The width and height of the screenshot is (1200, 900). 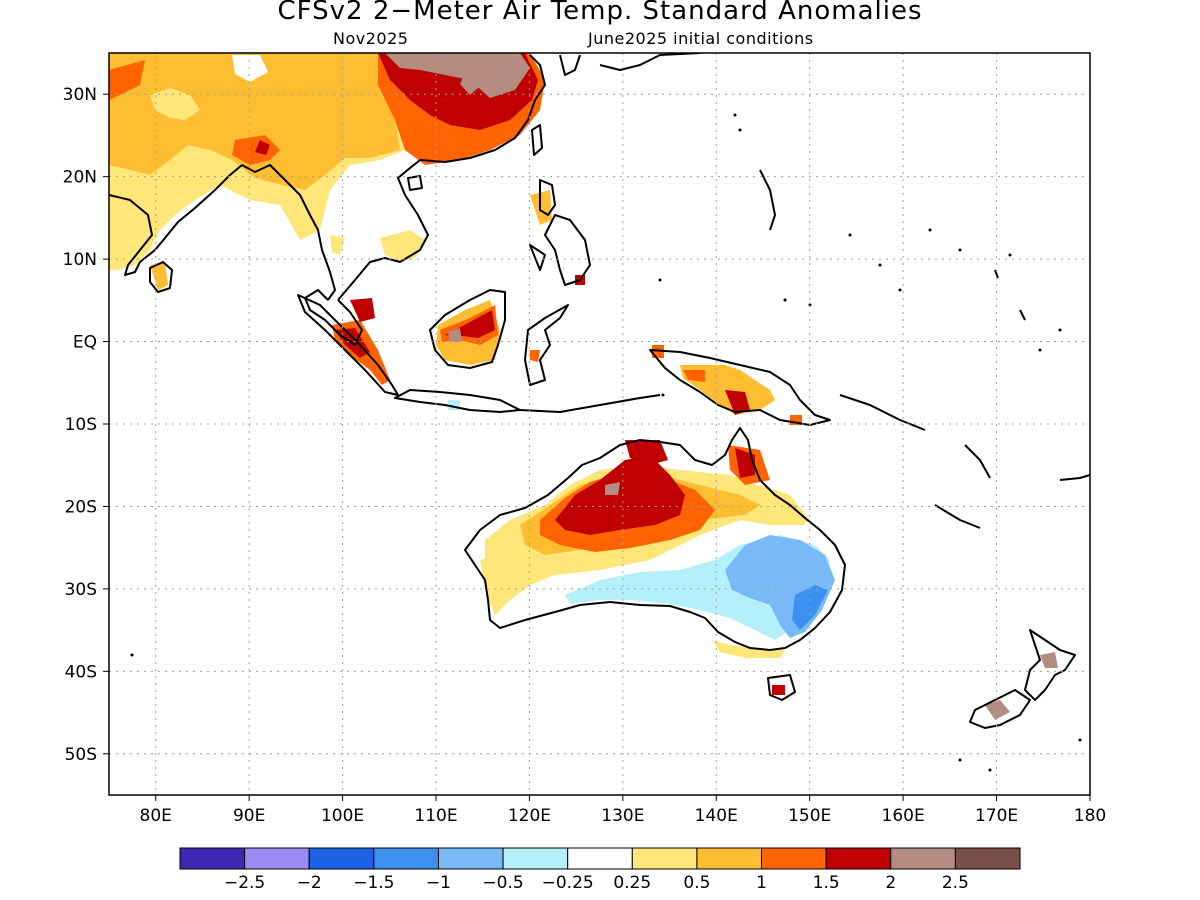 I want to click on new-zealand-anomalies, so click(x=1021, y=686).